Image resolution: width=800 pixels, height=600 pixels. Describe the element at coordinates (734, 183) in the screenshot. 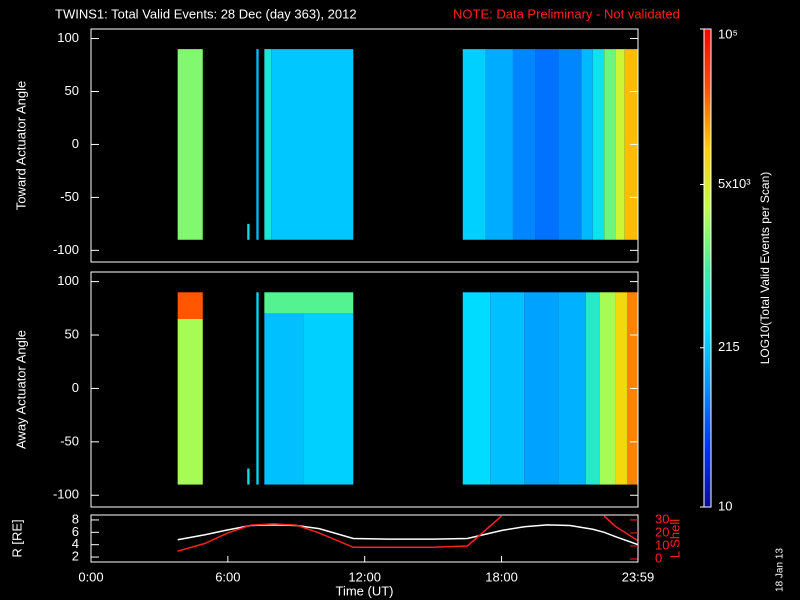

I see `colorbar-tick-label: 5x10³` at that location.